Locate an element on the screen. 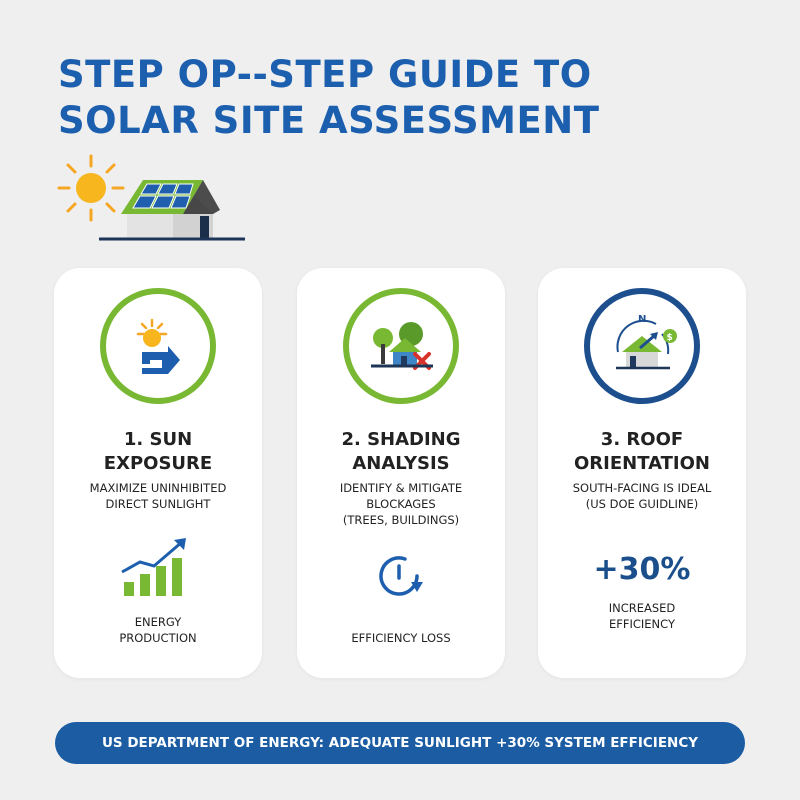 The image size is (800, 800). stat-label: EFFICIENCY LOSS is located at coordinates (401, 638).